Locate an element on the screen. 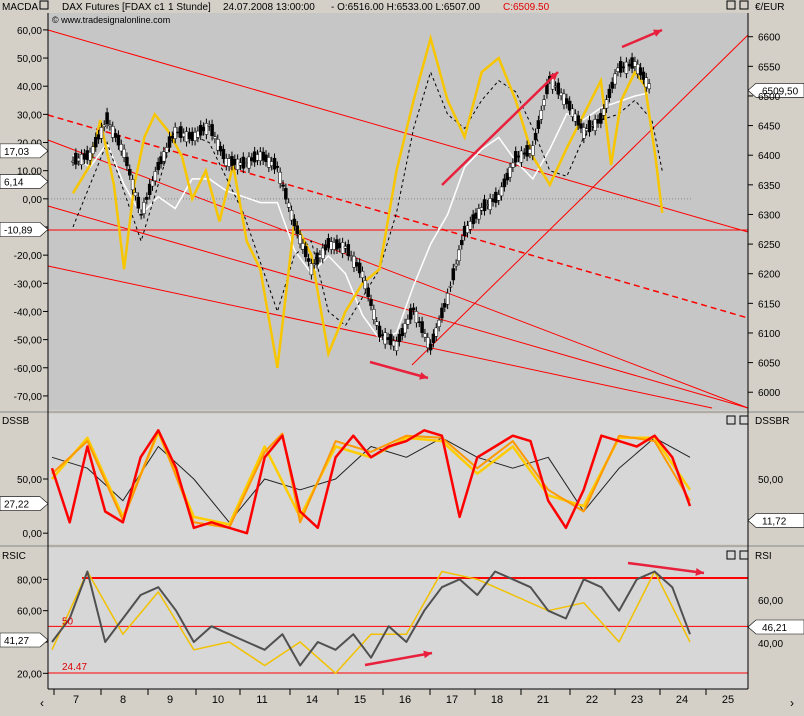 The height and width of the screenshot is (716, 804). price-left-badge-label: -10,89 is located at coordinates (18, 230).